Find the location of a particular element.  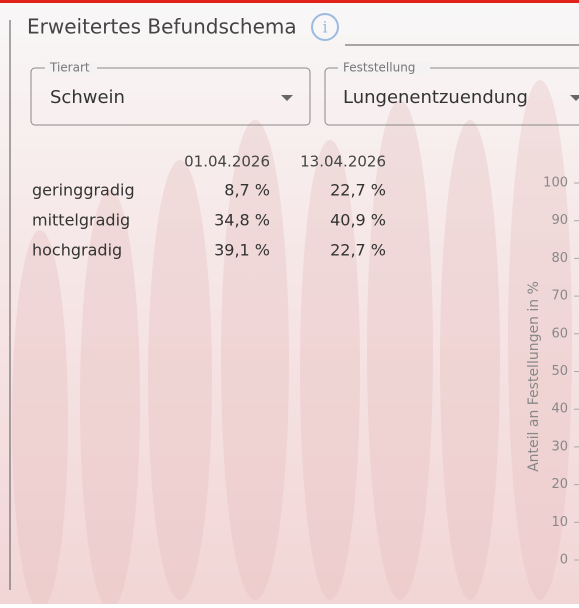

row-label: mittelgradig is located at coordinates (81, 220).